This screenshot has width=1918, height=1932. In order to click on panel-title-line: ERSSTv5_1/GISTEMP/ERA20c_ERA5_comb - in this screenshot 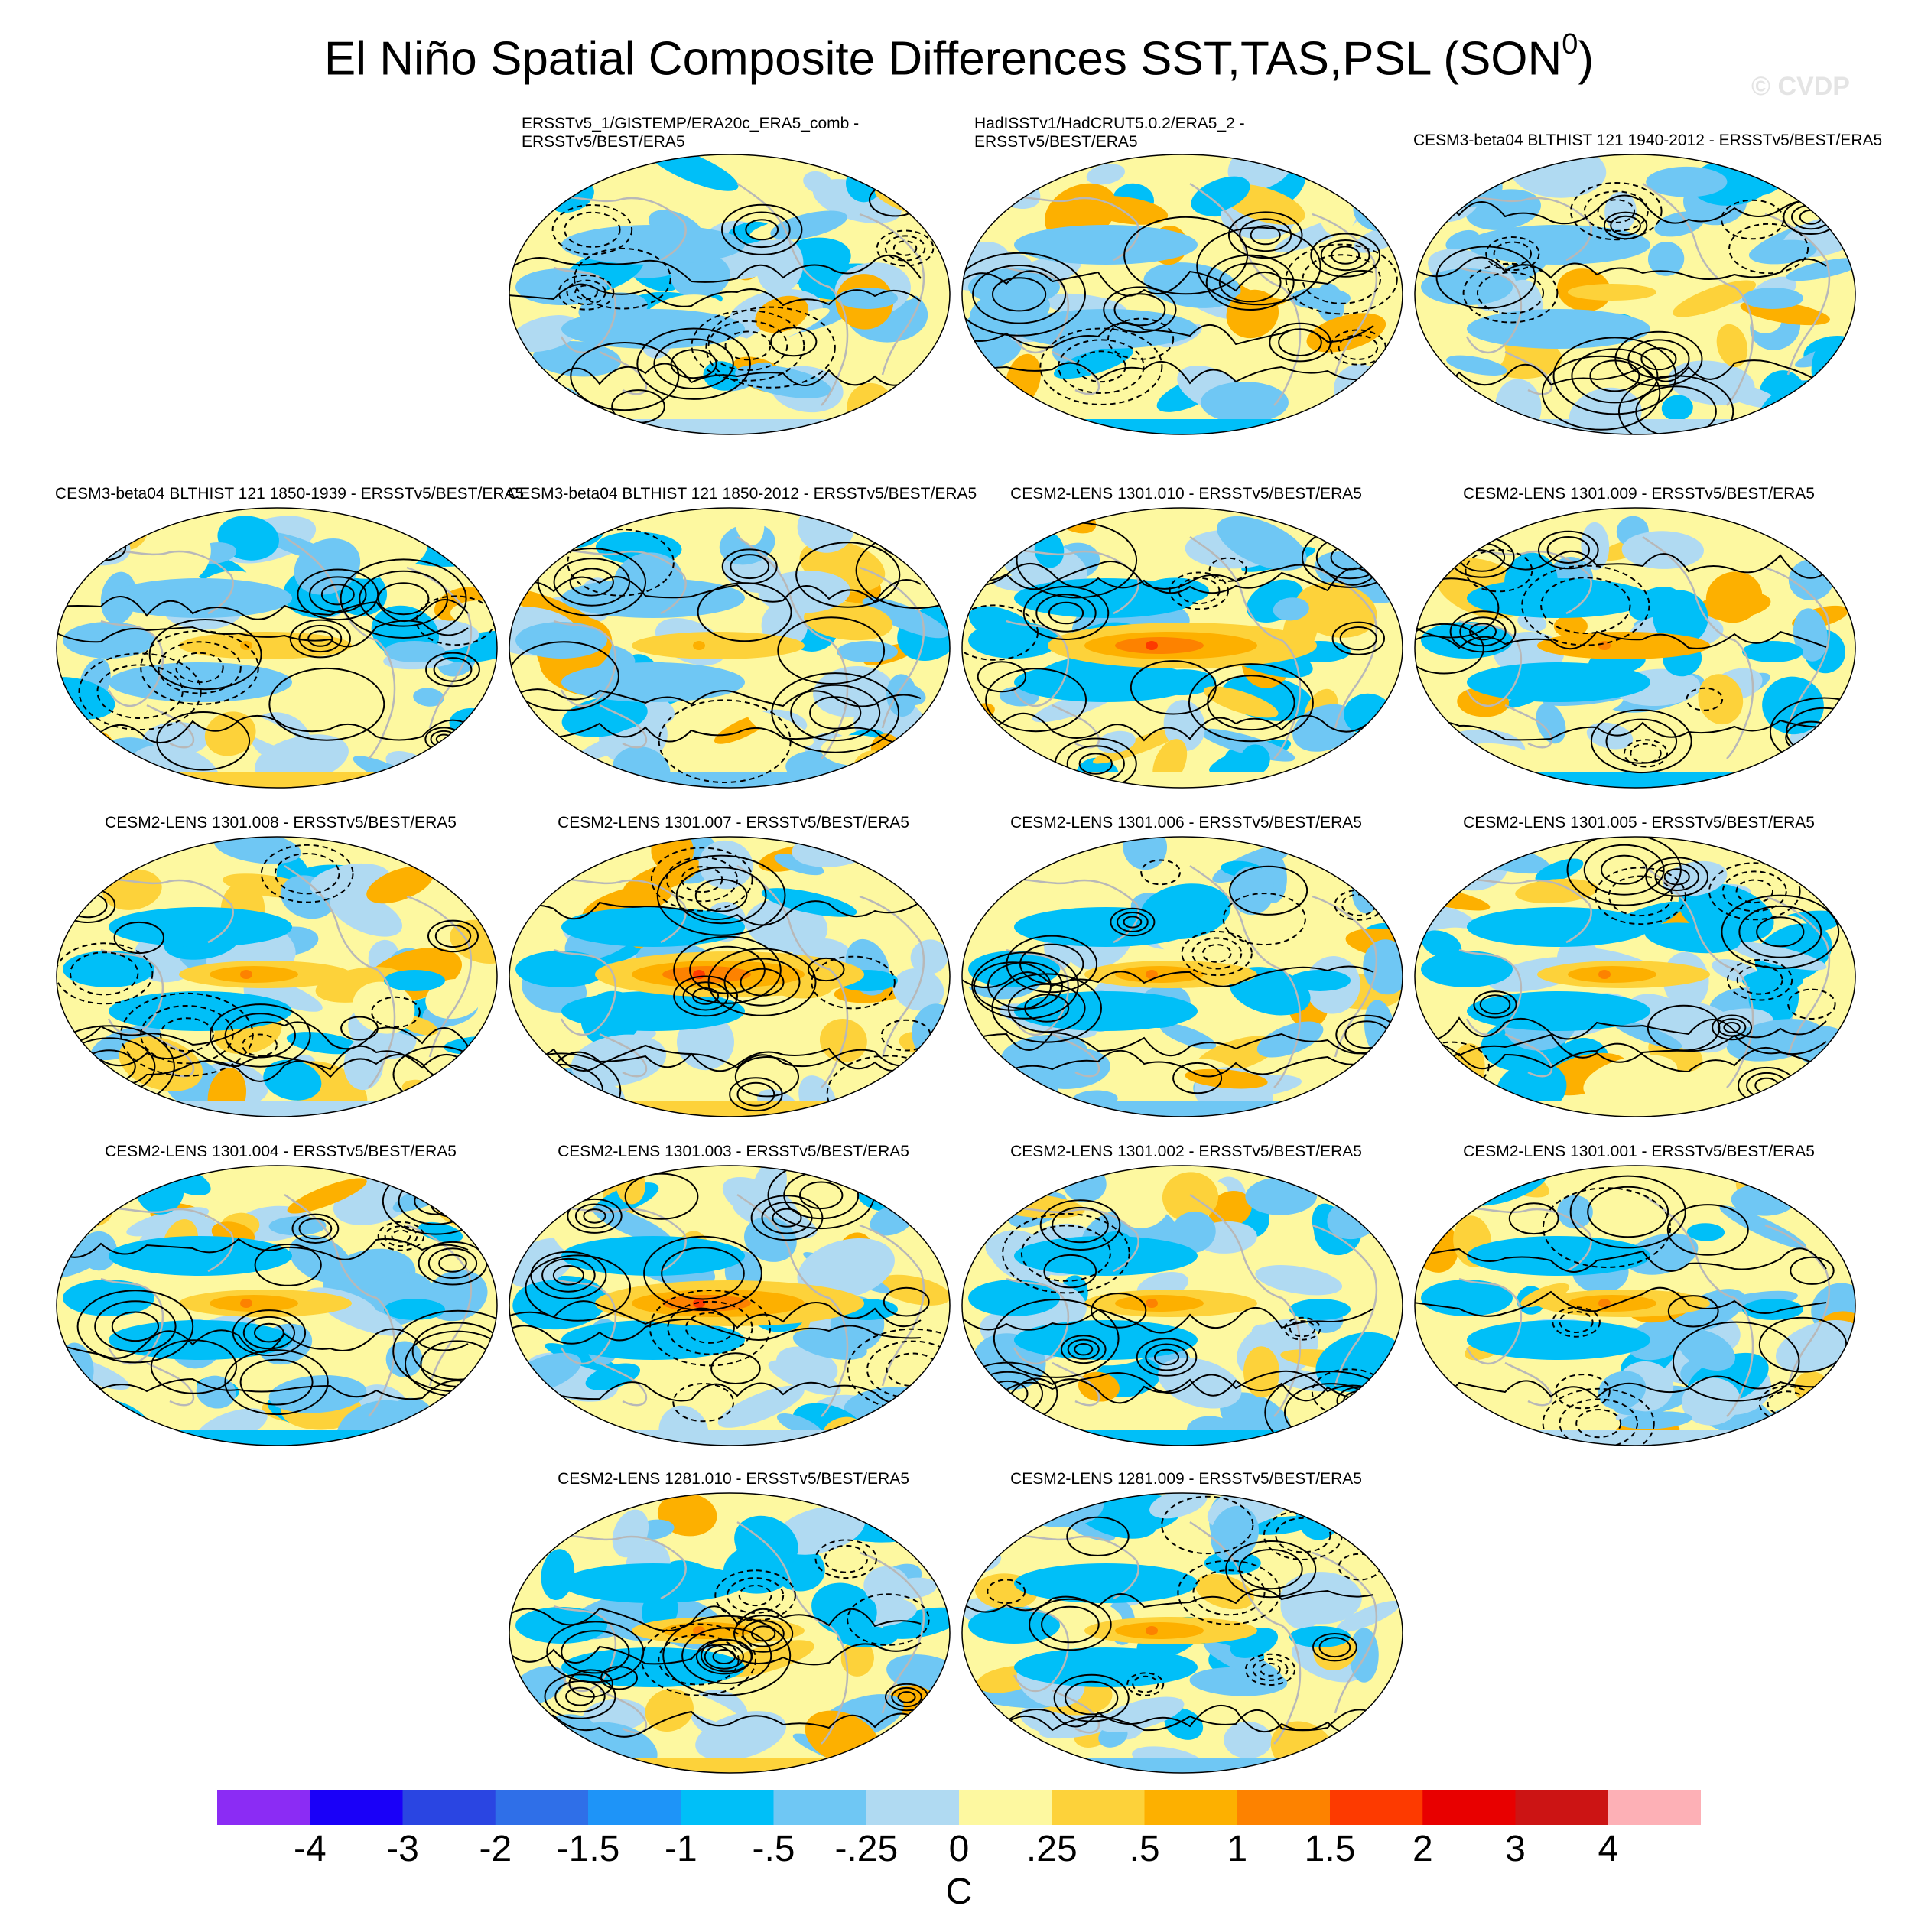, I will do `click(691, 123)`.